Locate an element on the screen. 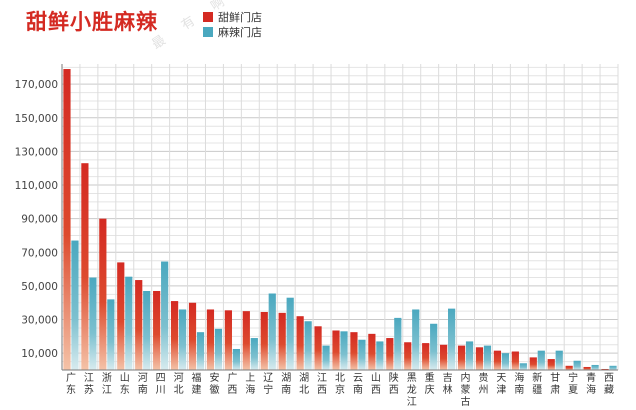 This screenshot has width=636, height=410. x-tick-label: 辽宁 is located at coordinates (268, 384).